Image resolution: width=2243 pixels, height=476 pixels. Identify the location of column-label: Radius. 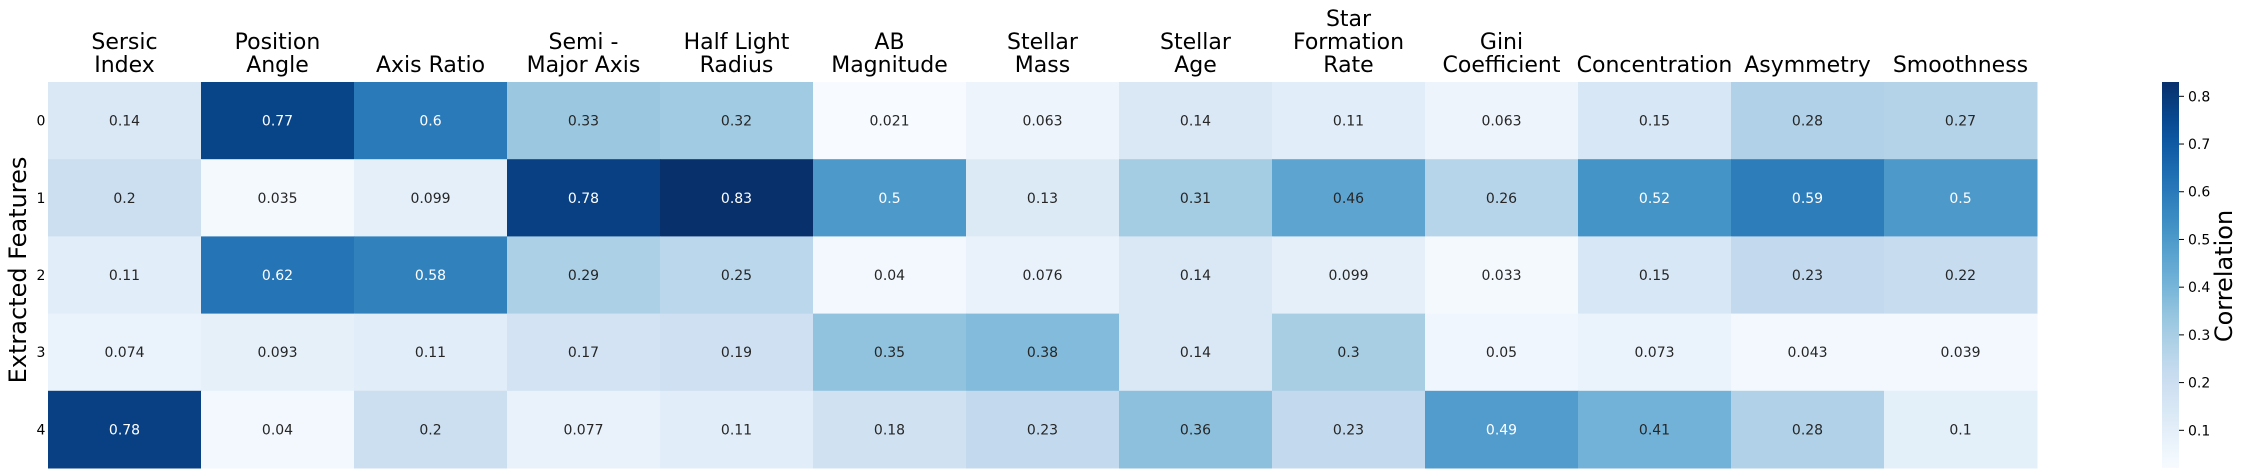
(737, 65).